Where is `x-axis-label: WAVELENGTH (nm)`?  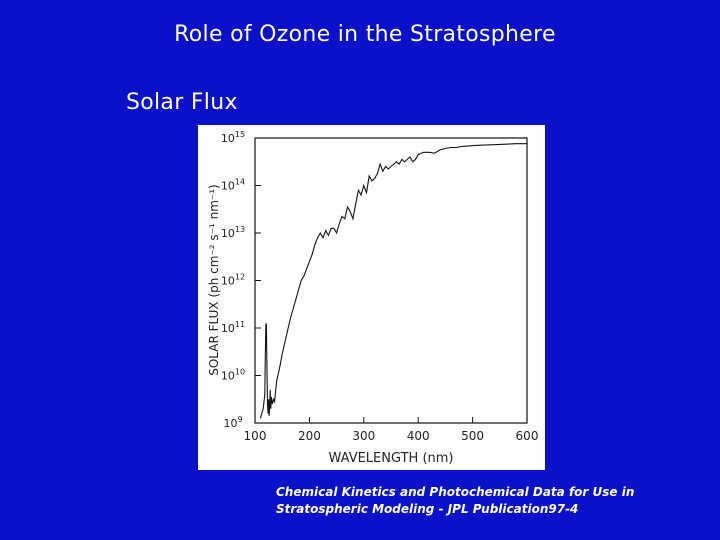 x-axis-label: WAVELENGTH (nm) is located at coordinates (391, 458).